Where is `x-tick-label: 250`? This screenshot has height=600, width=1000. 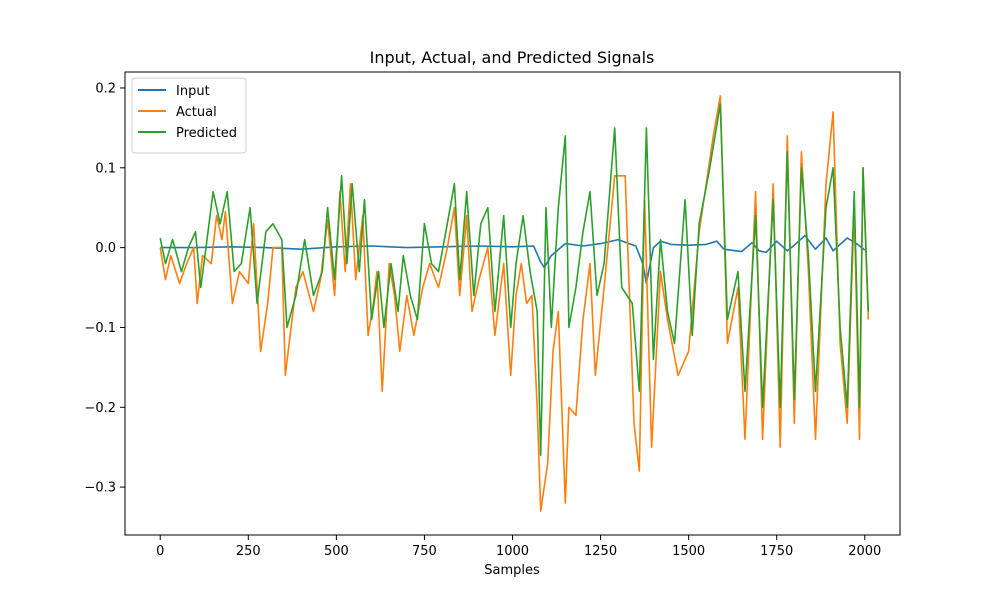 x-tick-label: 250 is located at coordinates (248, 551).